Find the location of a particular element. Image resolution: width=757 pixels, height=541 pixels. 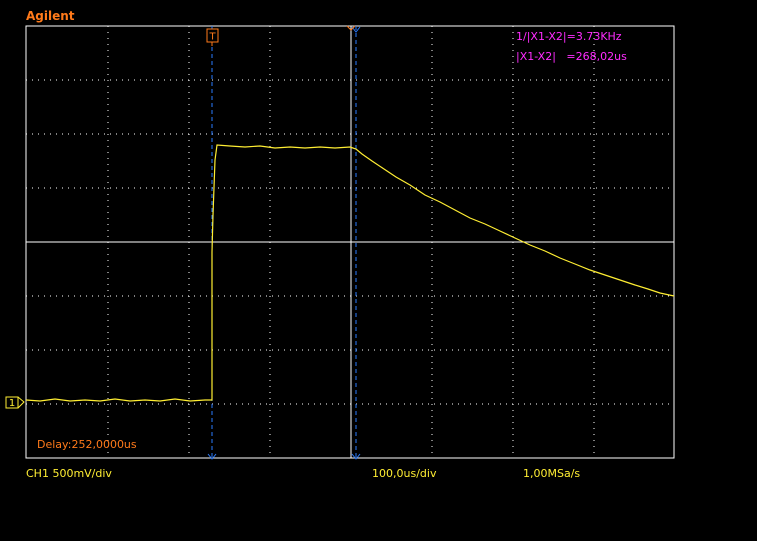

sample-rate: 1,00MSa/s is located at coordinates (552, 473).